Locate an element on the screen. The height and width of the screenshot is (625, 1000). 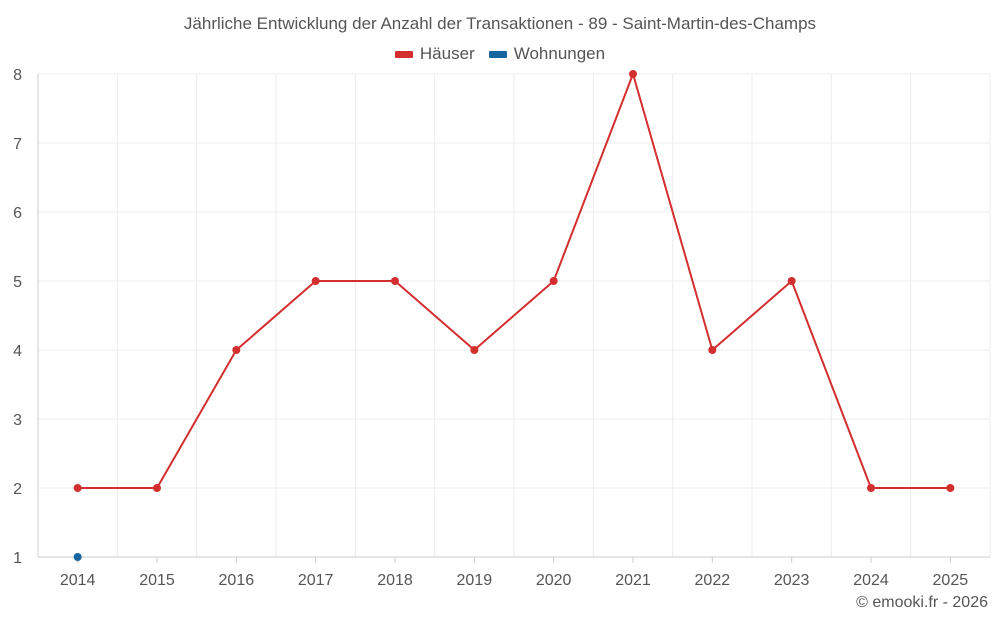
legend-item-haeuser: Häuser is located at coordinates (434, 54).